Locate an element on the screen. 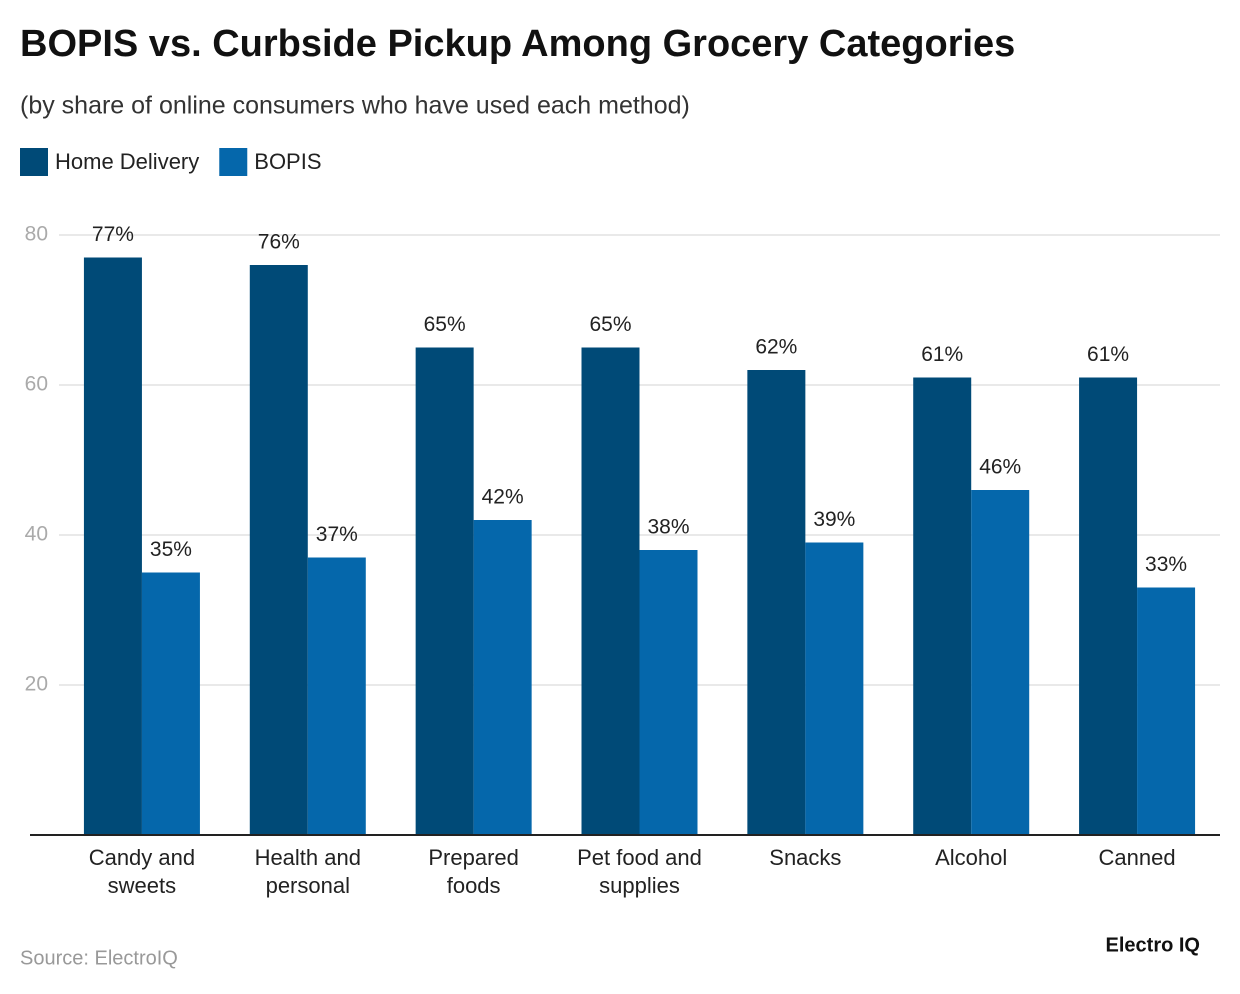 The height and width of the screenshot is (994, 1240). data-label: 37% is located at coordinates (337, 534).